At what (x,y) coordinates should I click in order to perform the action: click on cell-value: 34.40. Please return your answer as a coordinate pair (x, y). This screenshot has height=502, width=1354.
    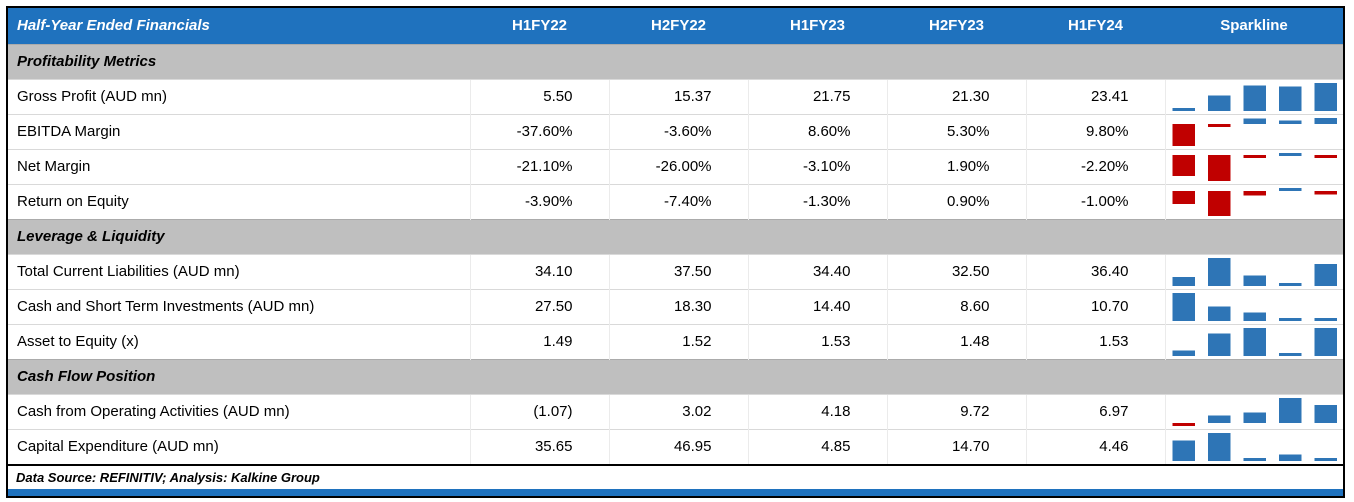
    Looking at the image, I should click on (817, 271).